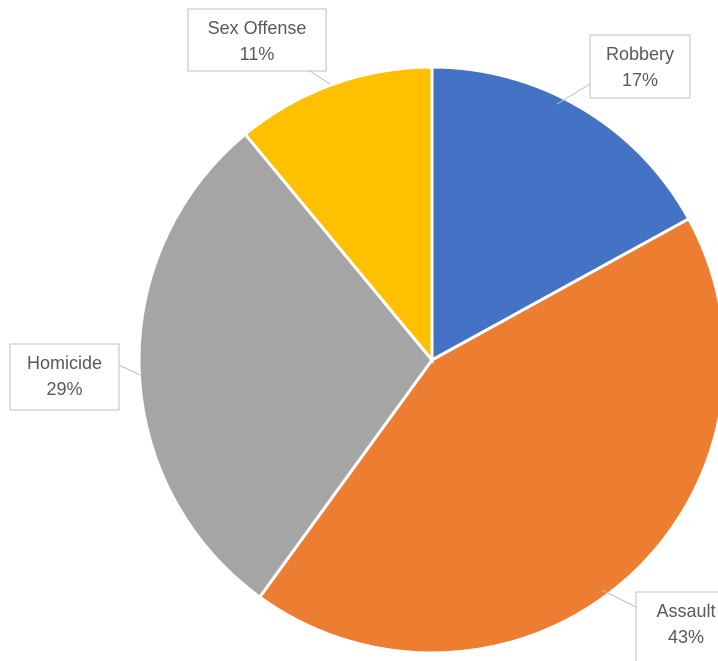 The image size is (718, 661). What do you see at coordinates (338, 215) in the screenshot?
I see `pie-slice-sex-offense` at bounding box center [338, 215].